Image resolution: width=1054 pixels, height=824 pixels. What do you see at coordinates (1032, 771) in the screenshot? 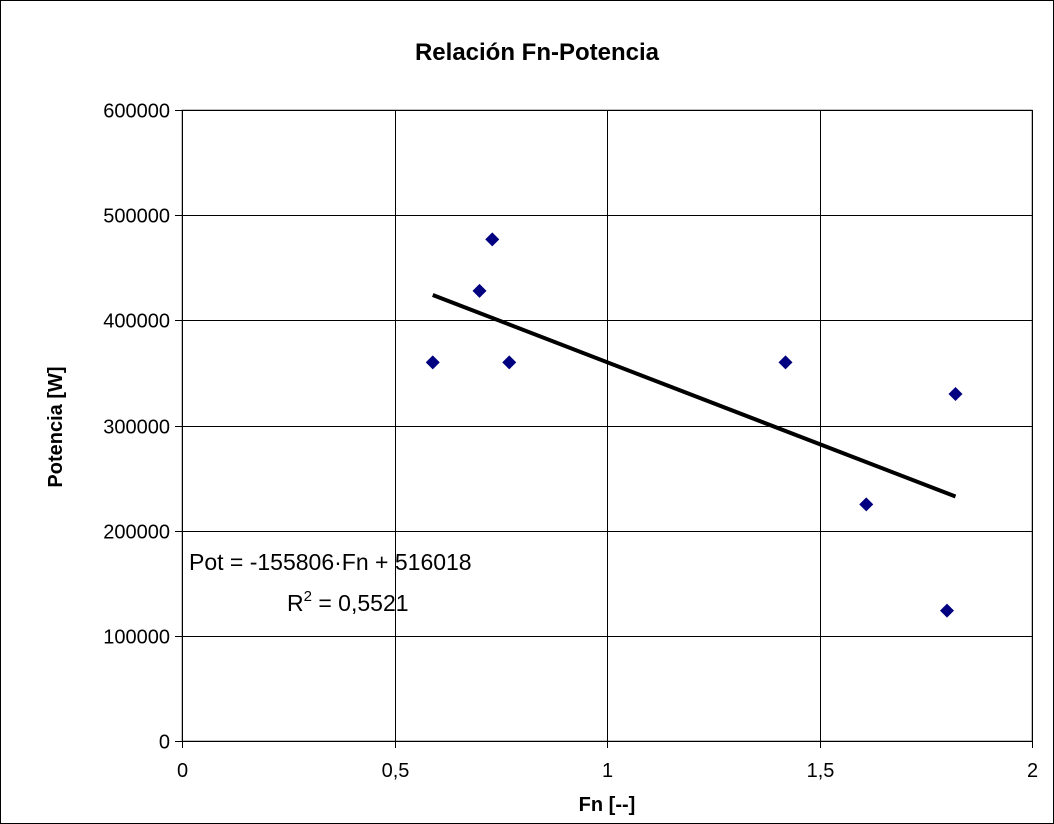
I see `x-tick-label: 2` at bounding box center [1032, 771].